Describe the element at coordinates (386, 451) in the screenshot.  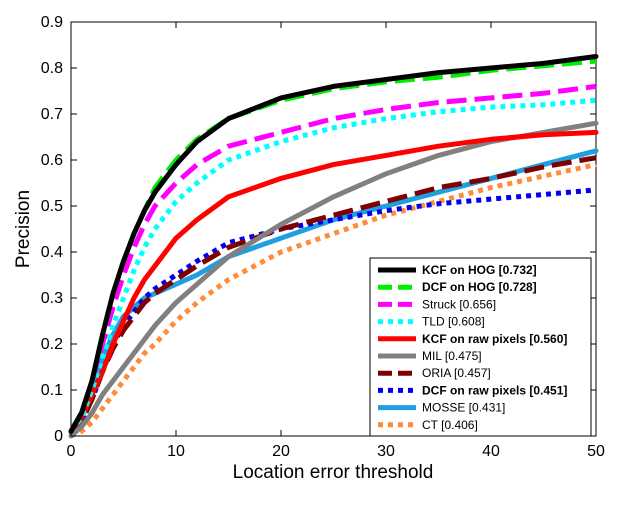
I see `x-tick-label: 30` at that location.